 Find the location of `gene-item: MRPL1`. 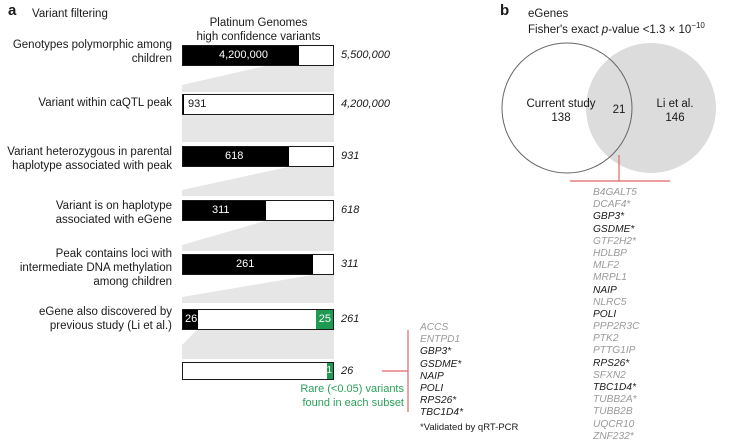

gene-item: MRPL1 is located at coordinates (610, 278).